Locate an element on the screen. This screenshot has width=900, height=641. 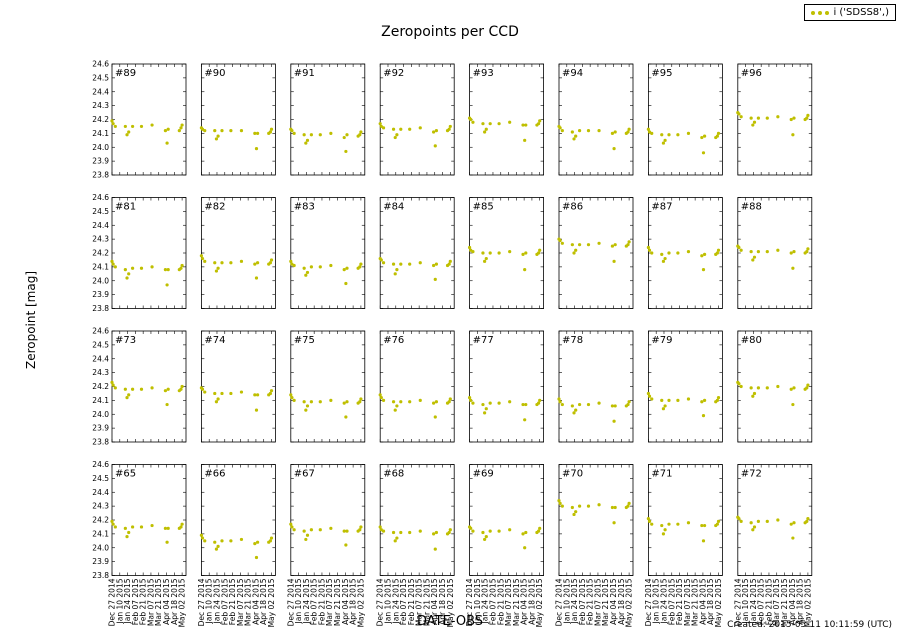
panel-label: #92 is located at coordinates (393, 73).